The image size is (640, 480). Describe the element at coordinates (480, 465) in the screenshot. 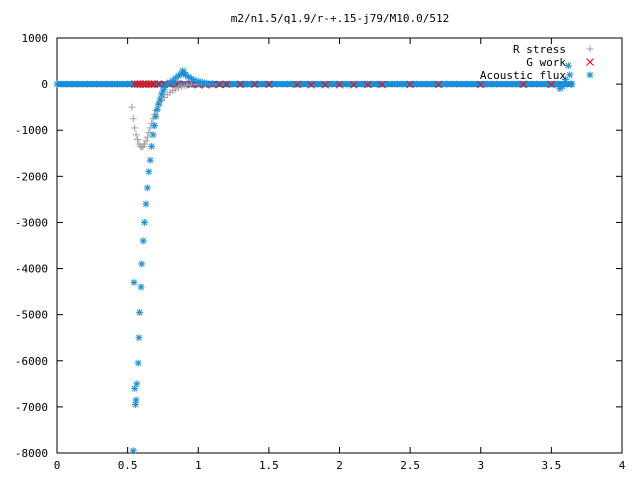

I see `x-tick-label: 3` at that location.